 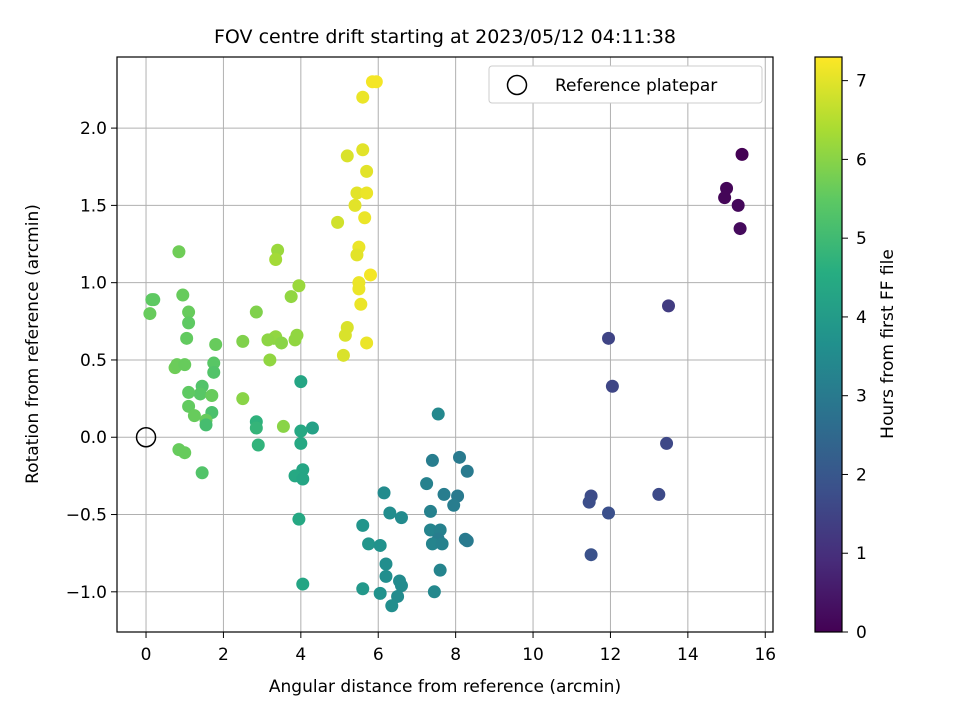 I want to click on y-tick-label: −1.0, so click(x=86, y=593).